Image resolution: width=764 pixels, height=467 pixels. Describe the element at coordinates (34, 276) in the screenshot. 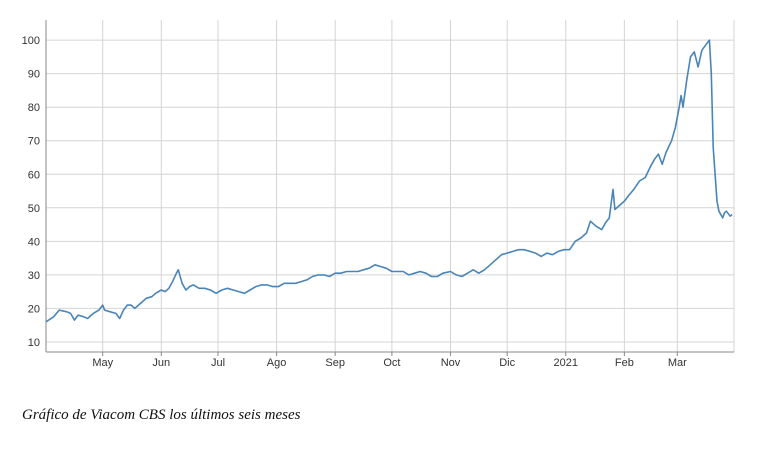

I see `y-tick-label: 30` at that location.